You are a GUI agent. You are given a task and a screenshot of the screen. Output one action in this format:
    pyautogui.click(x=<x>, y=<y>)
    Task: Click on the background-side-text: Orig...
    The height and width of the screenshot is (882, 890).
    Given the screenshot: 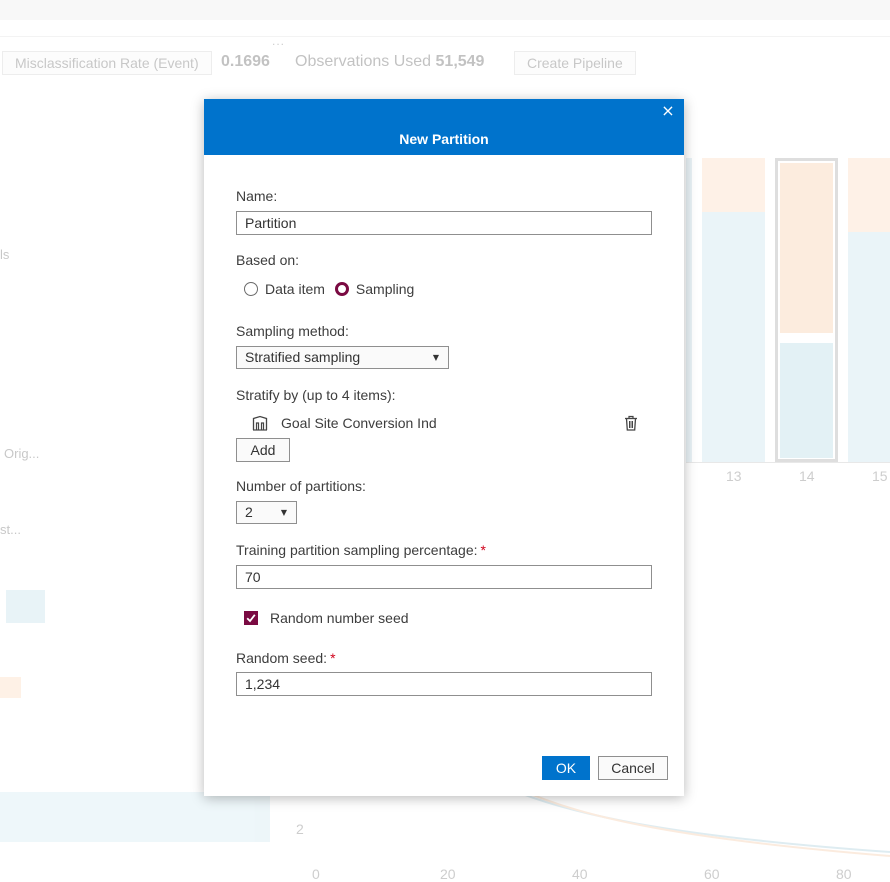 What is the action you would take?
    pyautogui.click(x=22, y=453)
    